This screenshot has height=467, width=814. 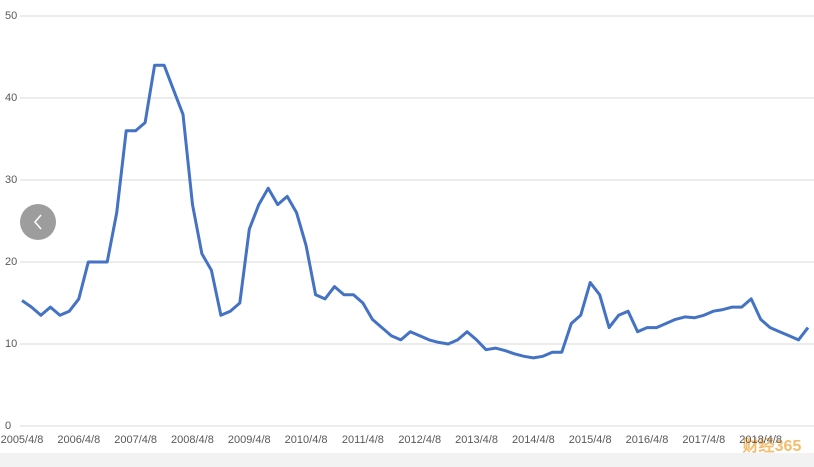 I want to click on x-tick-label: 2008/4/8, so click(x=192, y=440).